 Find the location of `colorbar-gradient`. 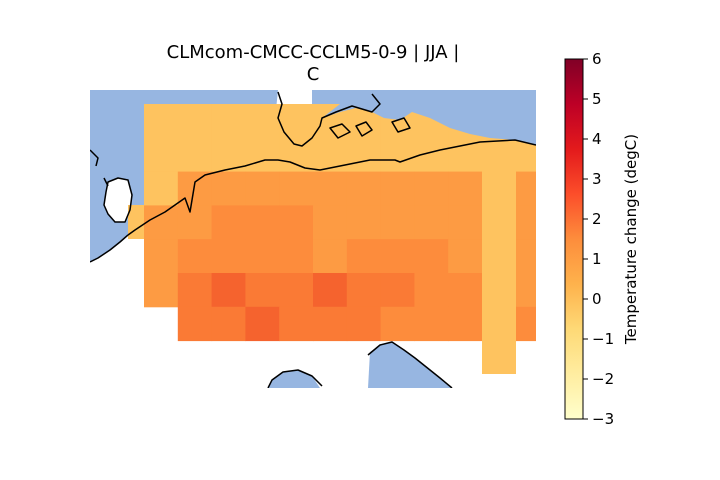

colorbar-gradient is located at coordinates (574, 239).